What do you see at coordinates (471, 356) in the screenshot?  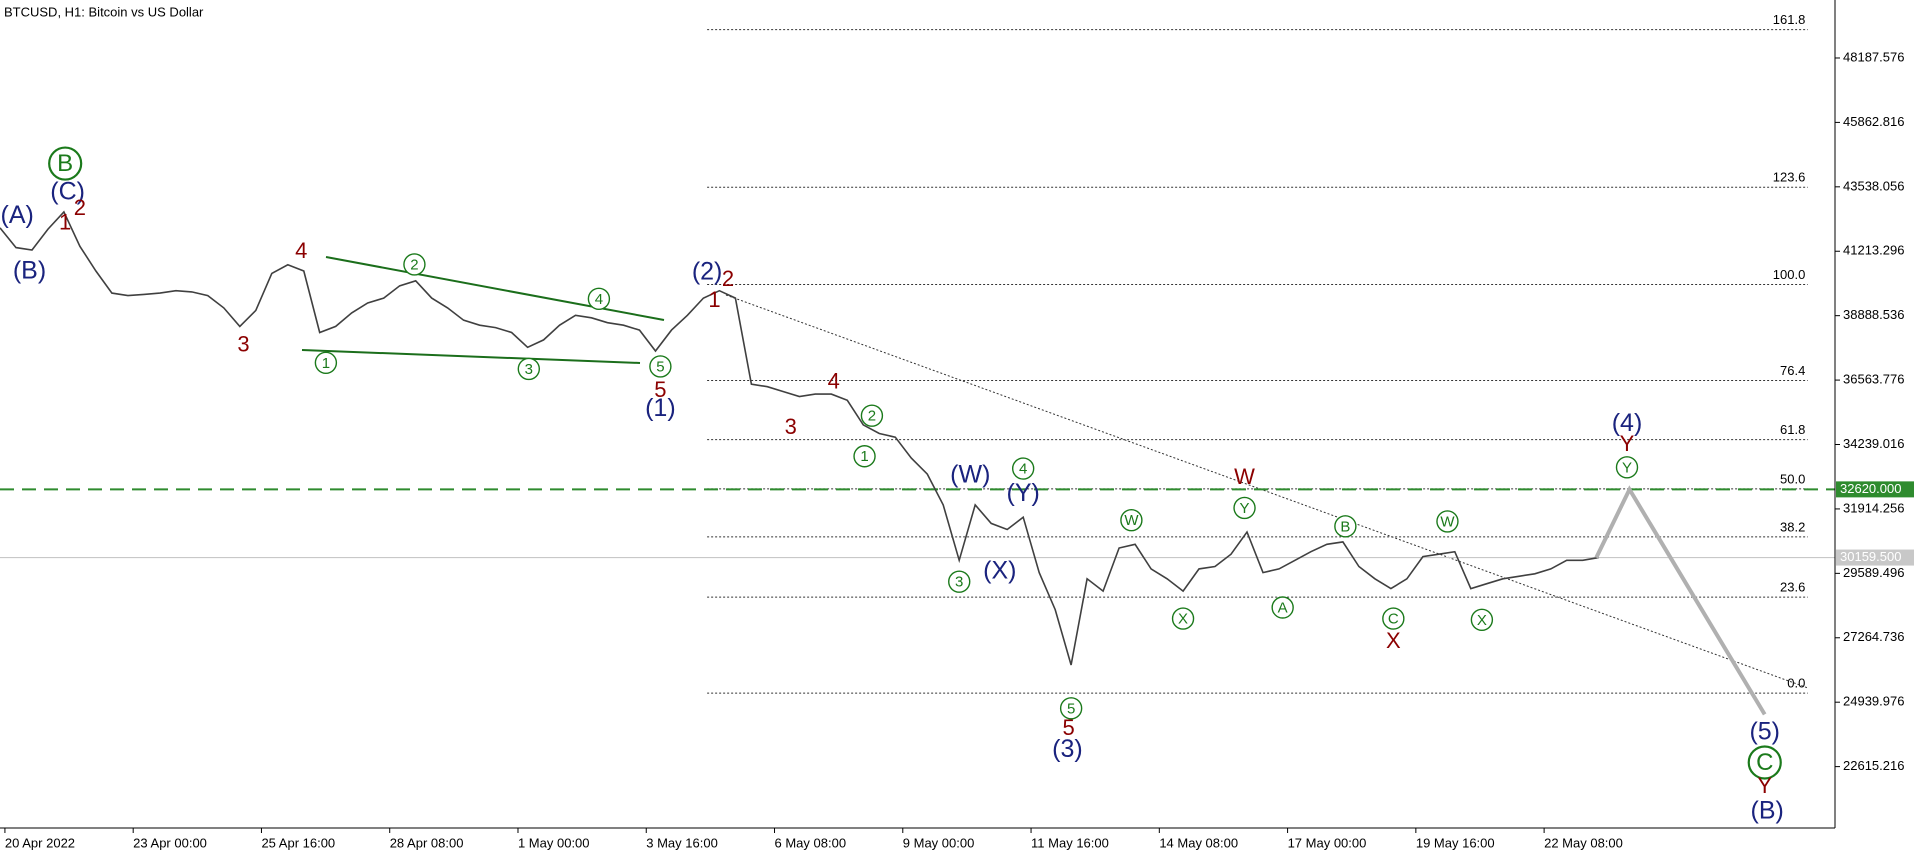 I see `wedge-lower-line` at bounding box center [471, 356].